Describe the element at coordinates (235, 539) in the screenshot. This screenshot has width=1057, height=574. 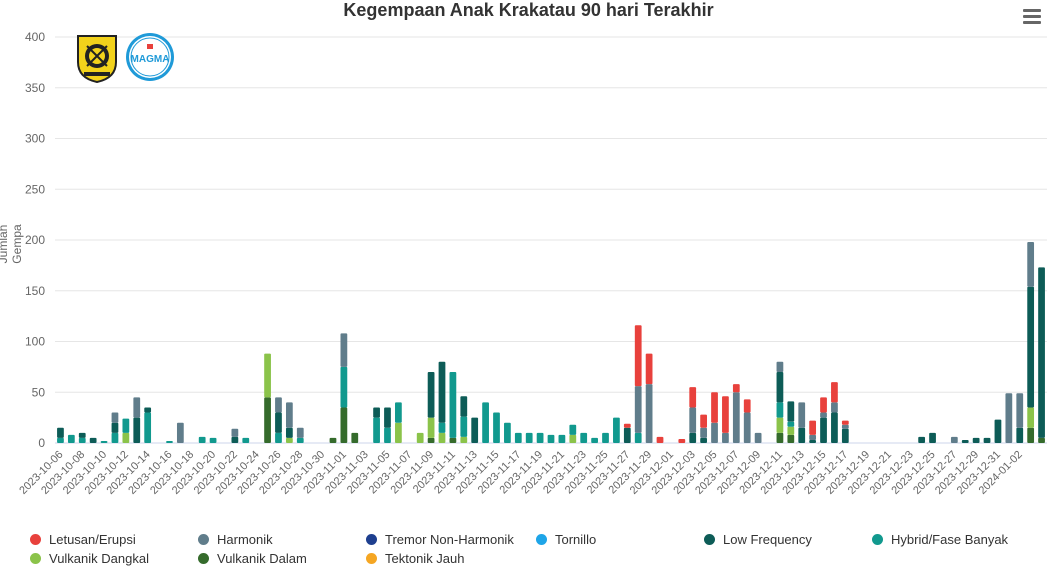
I see `legend-item: Harmonik` at that location.